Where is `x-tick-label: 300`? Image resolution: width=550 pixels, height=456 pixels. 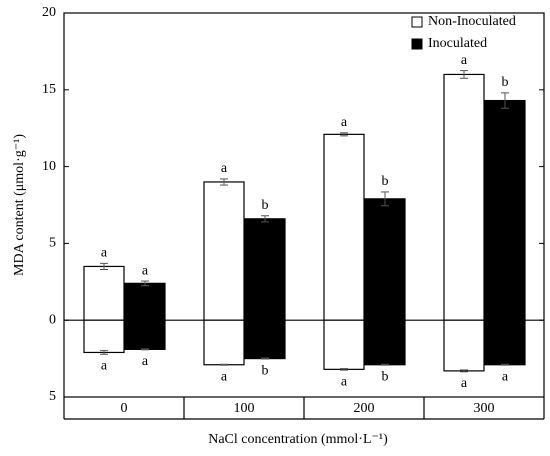 x-tick-label: 300 is located at coordinates (484, 408).